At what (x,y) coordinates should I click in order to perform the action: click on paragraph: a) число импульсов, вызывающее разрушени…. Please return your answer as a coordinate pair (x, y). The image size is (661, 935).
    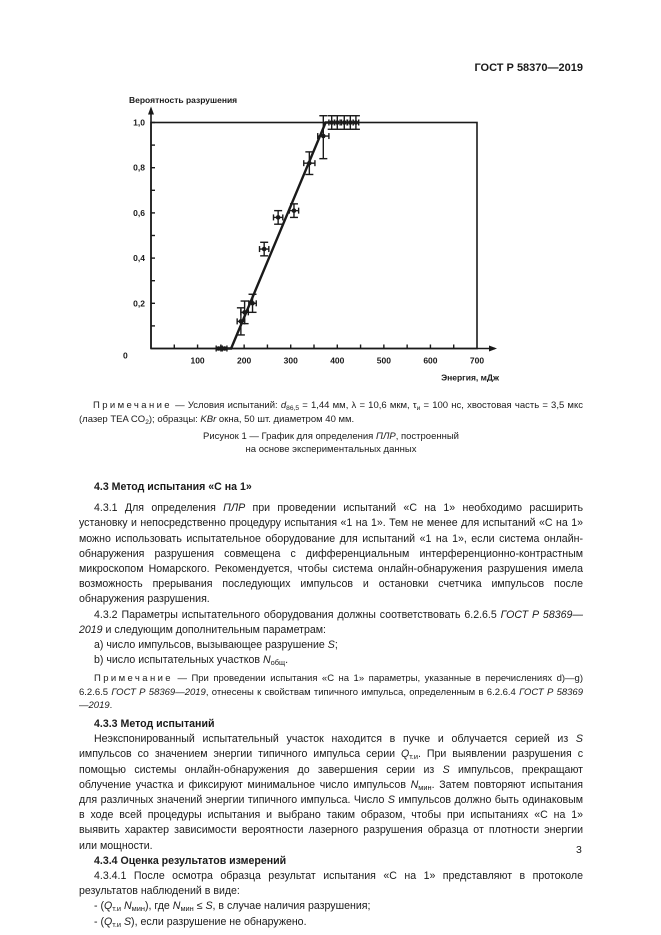
    Looking at the image, I should click on (331, 645).